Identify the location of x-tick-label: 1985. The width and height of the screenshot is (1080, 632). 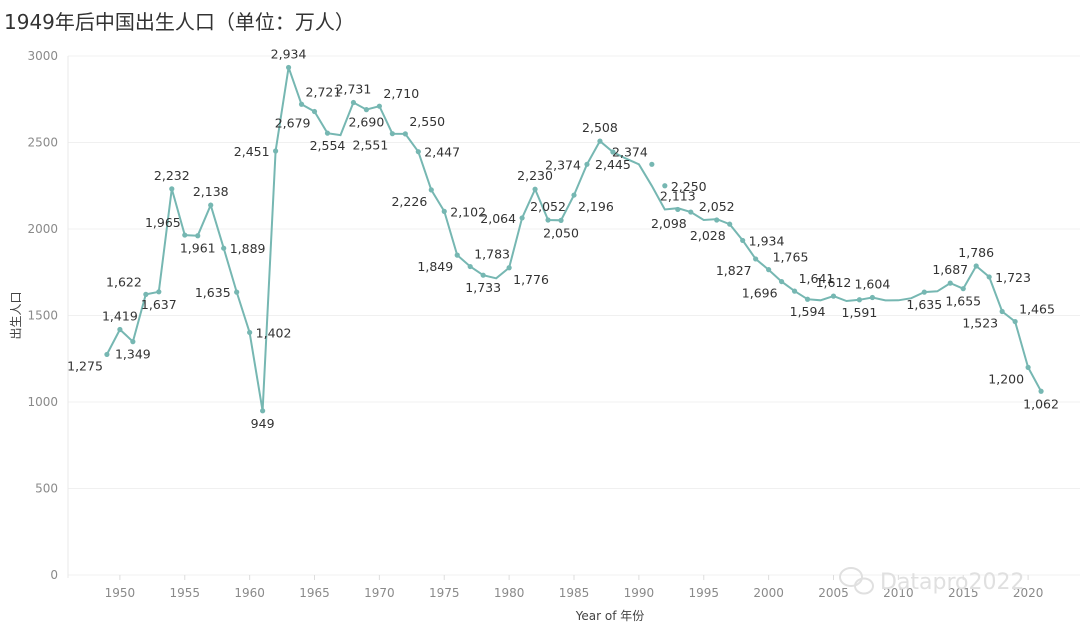
(574, 593).